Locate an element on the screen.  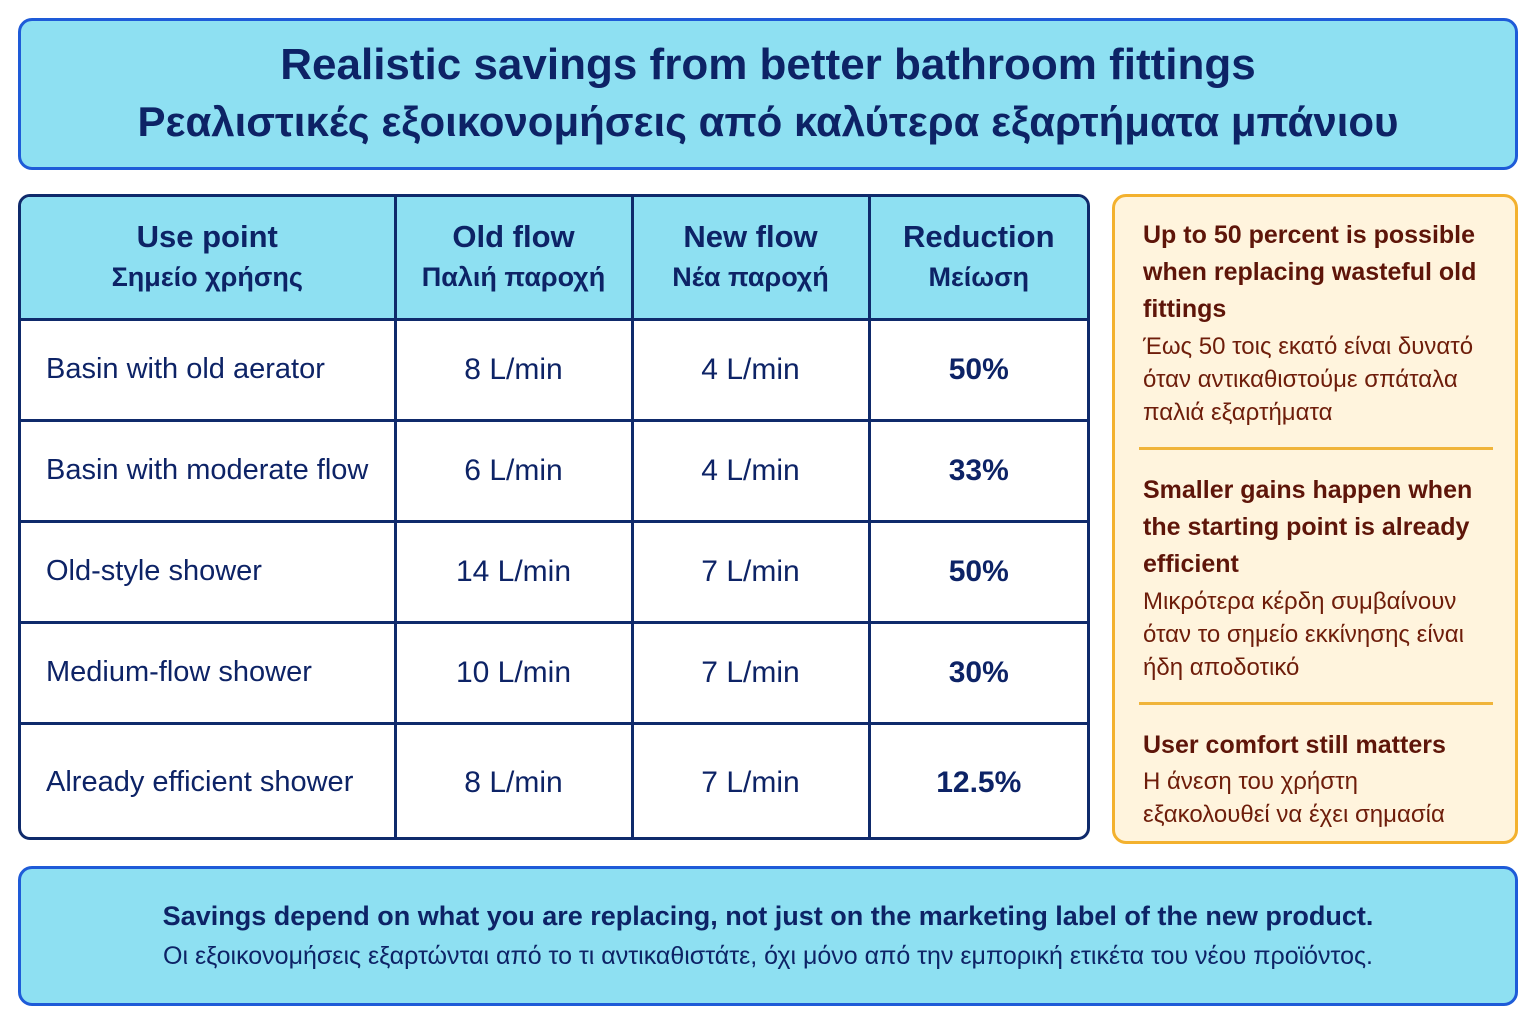
column-header-label: New flow is located at coordinates (750, 237).